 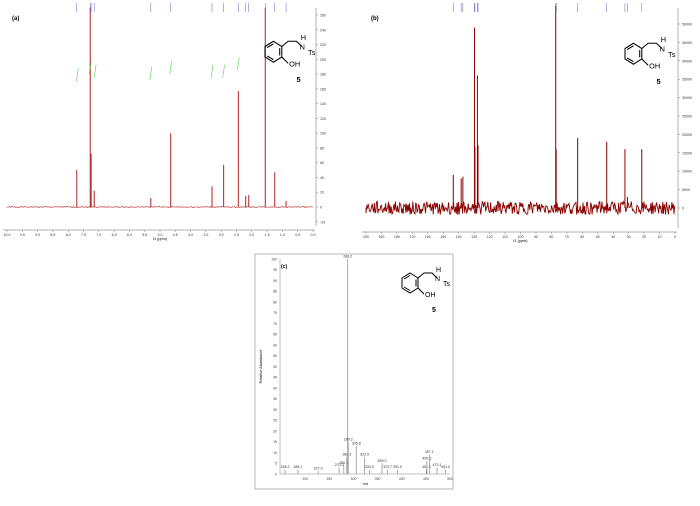 What do you see at coordinates (275, 421) in the screenshot?
I see `y-tick-label: 25` at bounding box center [275, 421].